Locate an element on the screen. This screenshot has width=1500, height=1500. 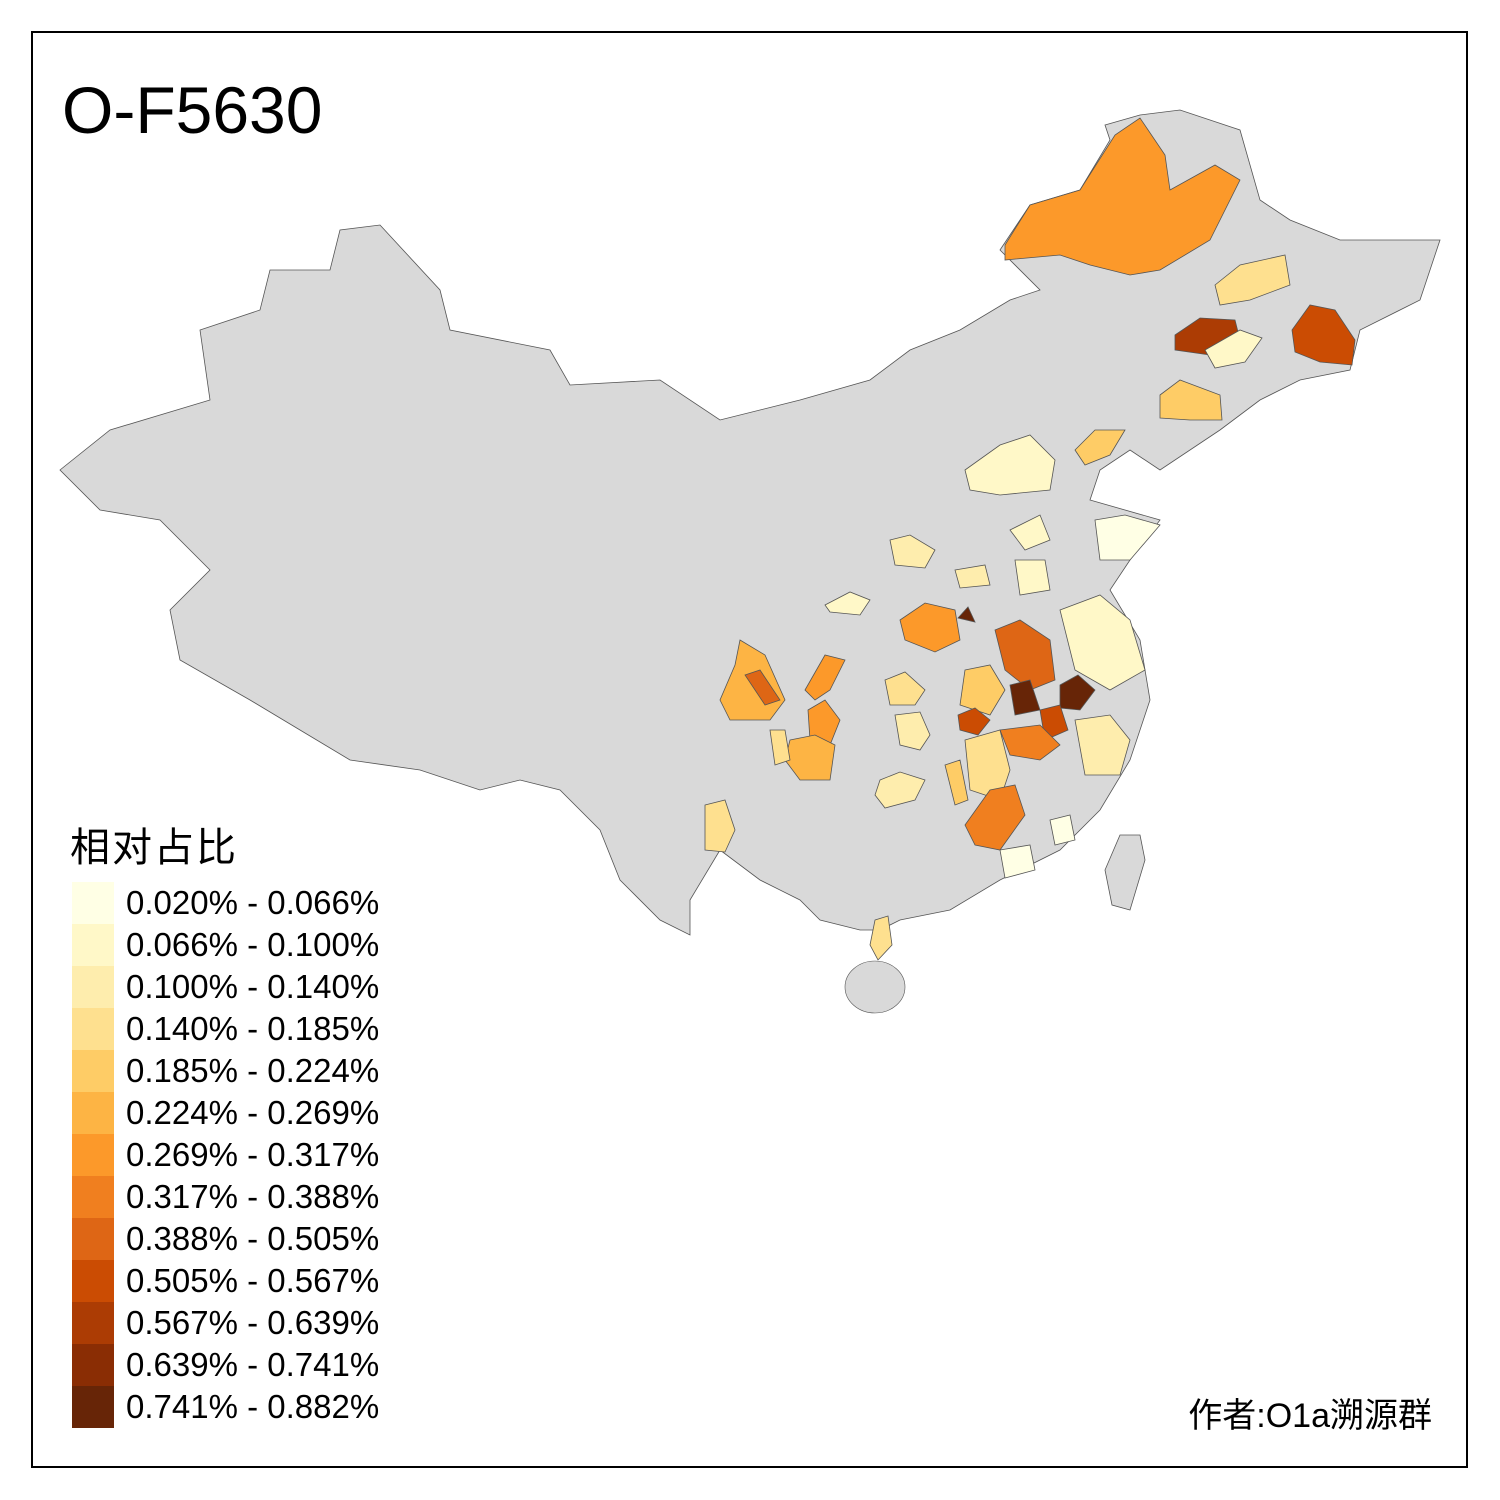
region-hulunbuir is located at coordinates (1122, 196).